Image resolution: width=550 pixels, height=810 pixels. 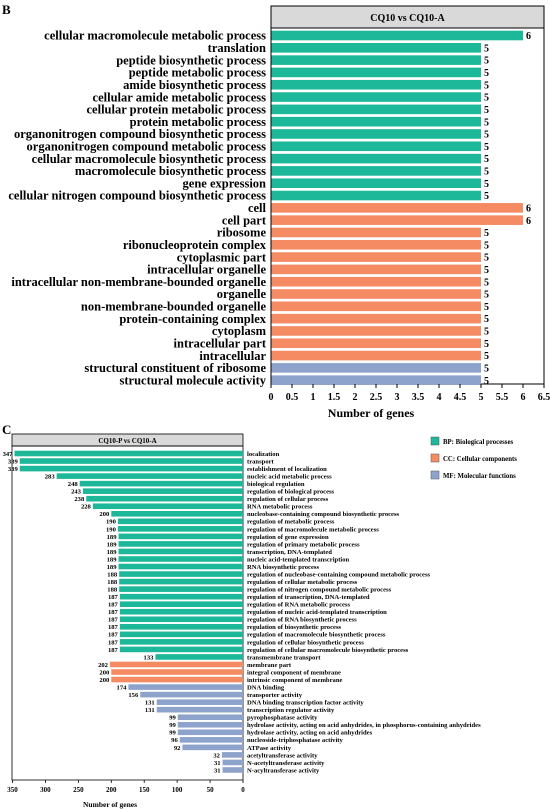 I want to click on category-label: intracellular part, so click(x=220, y=343).